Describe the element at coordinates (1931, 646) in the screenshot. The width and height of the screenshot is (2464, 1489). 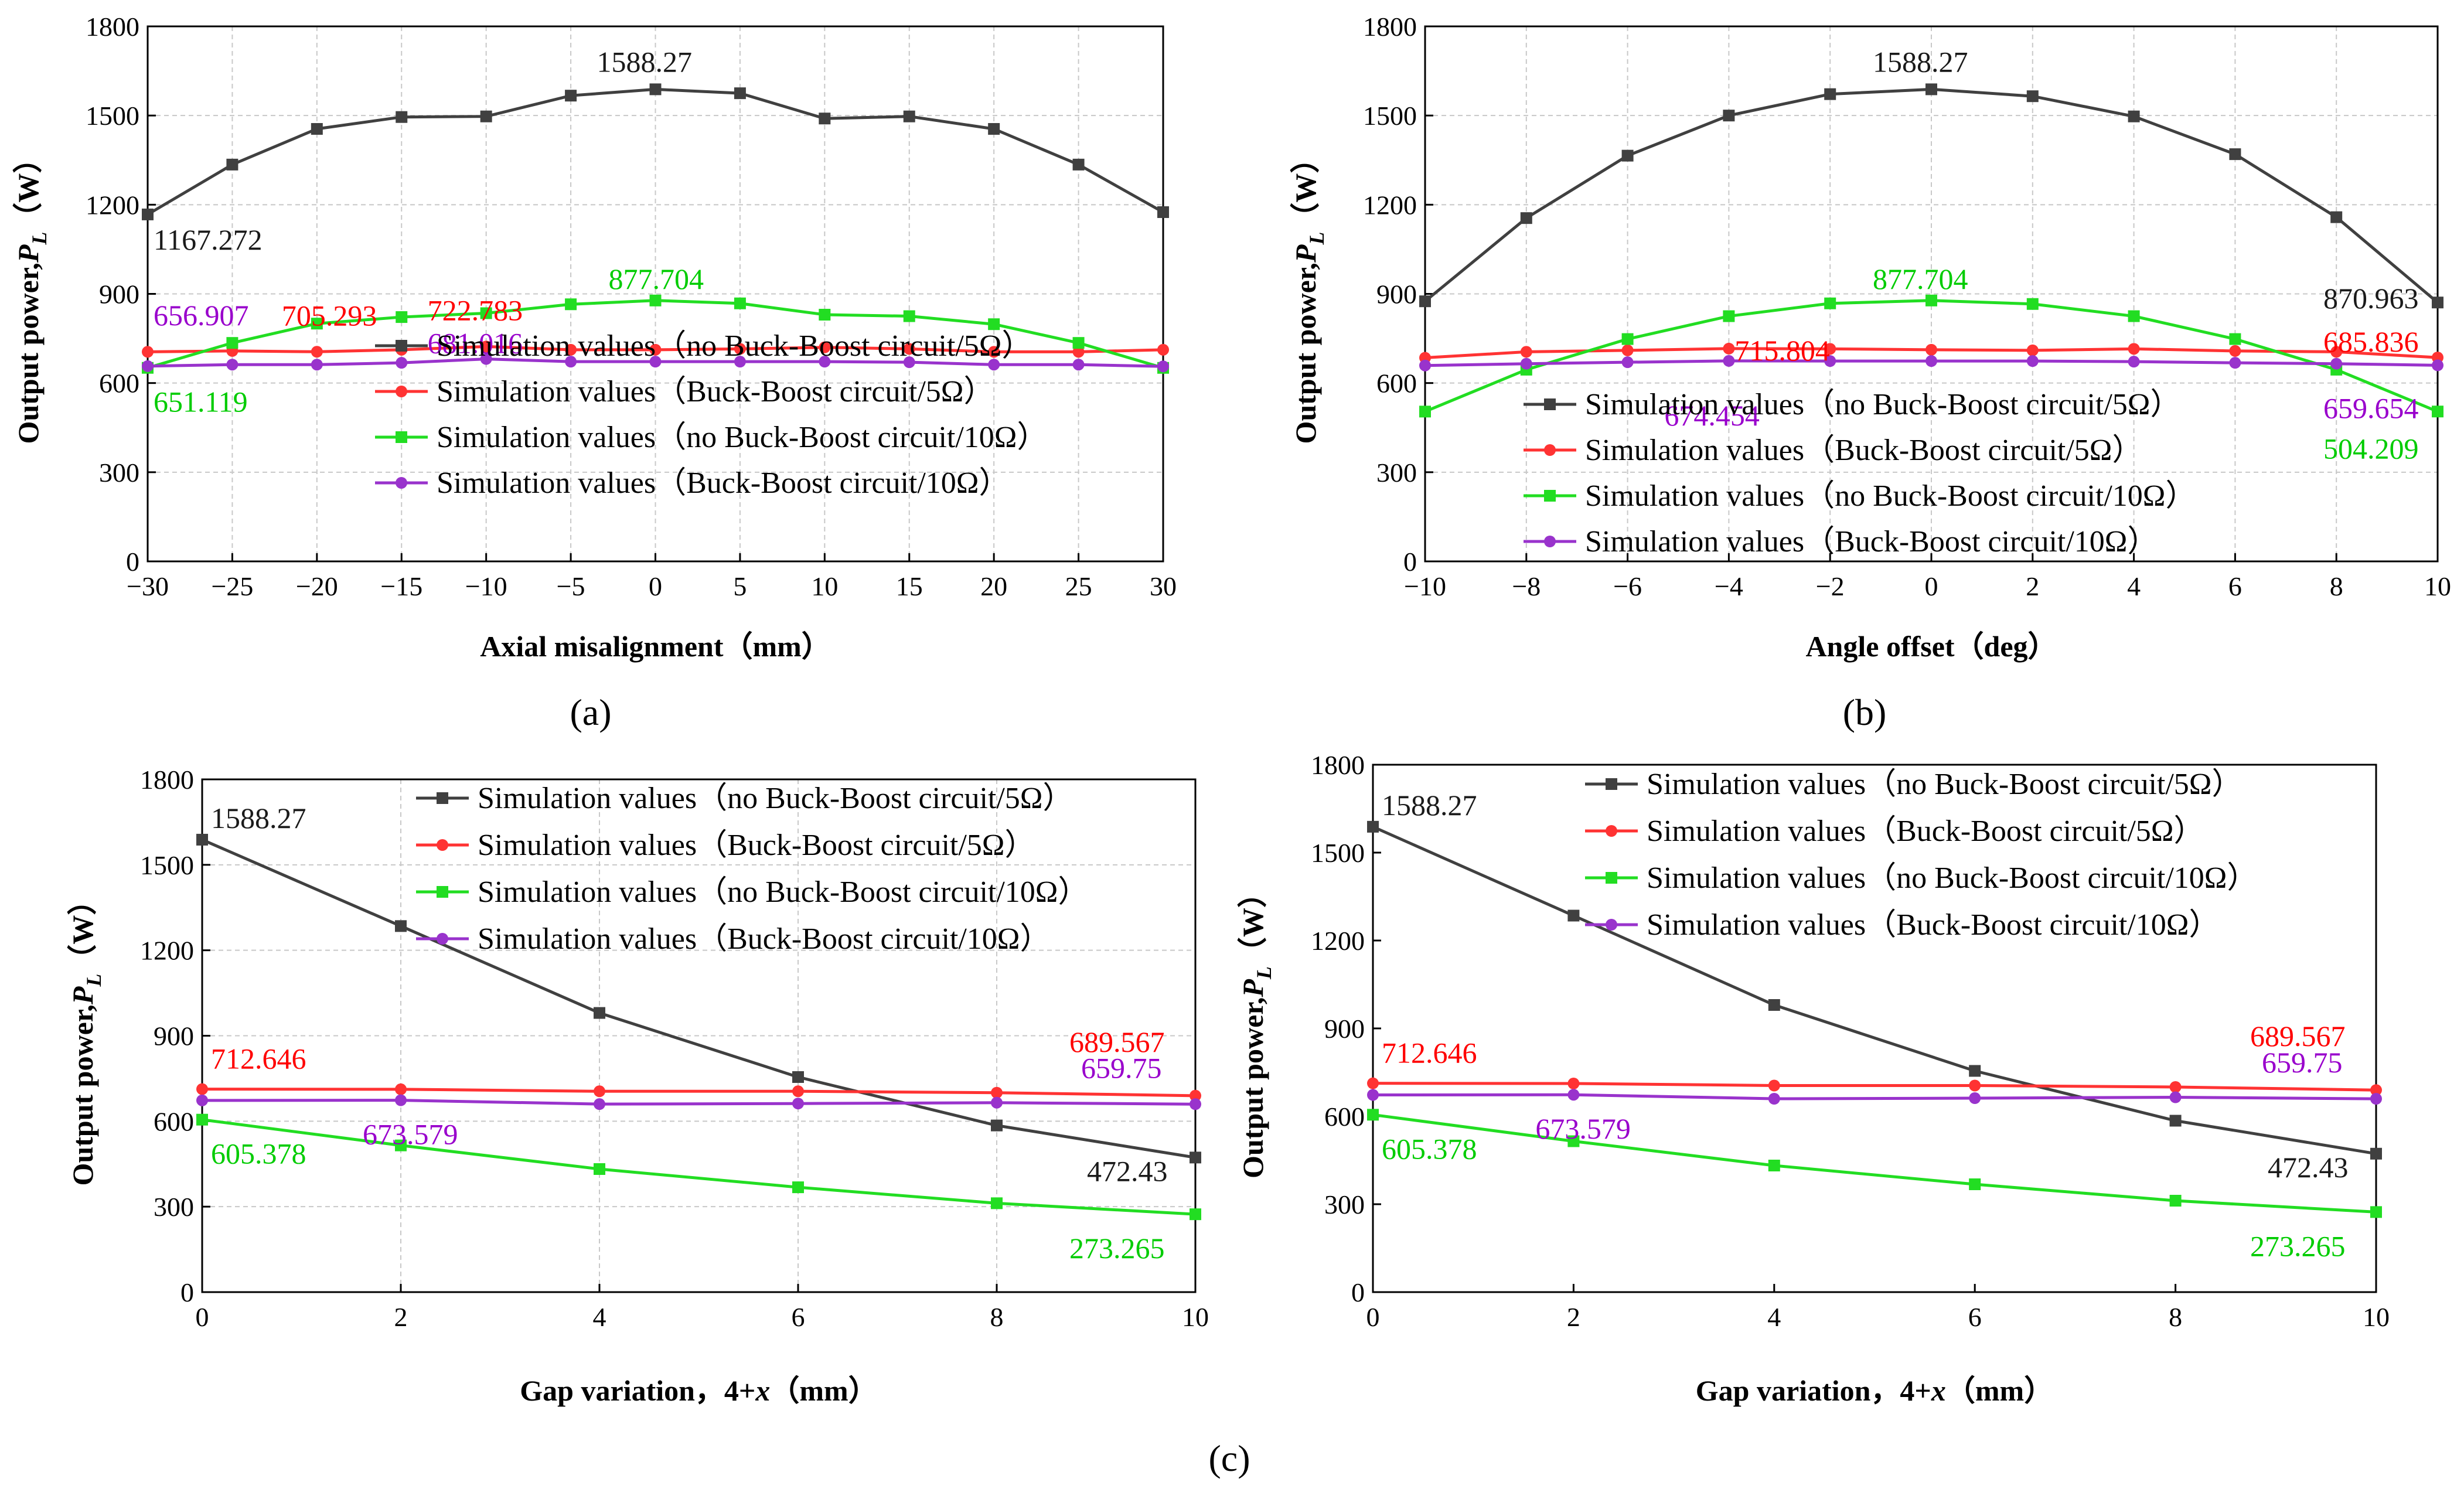
I see `x-axis-title: Angle offset（deg）` at that location.